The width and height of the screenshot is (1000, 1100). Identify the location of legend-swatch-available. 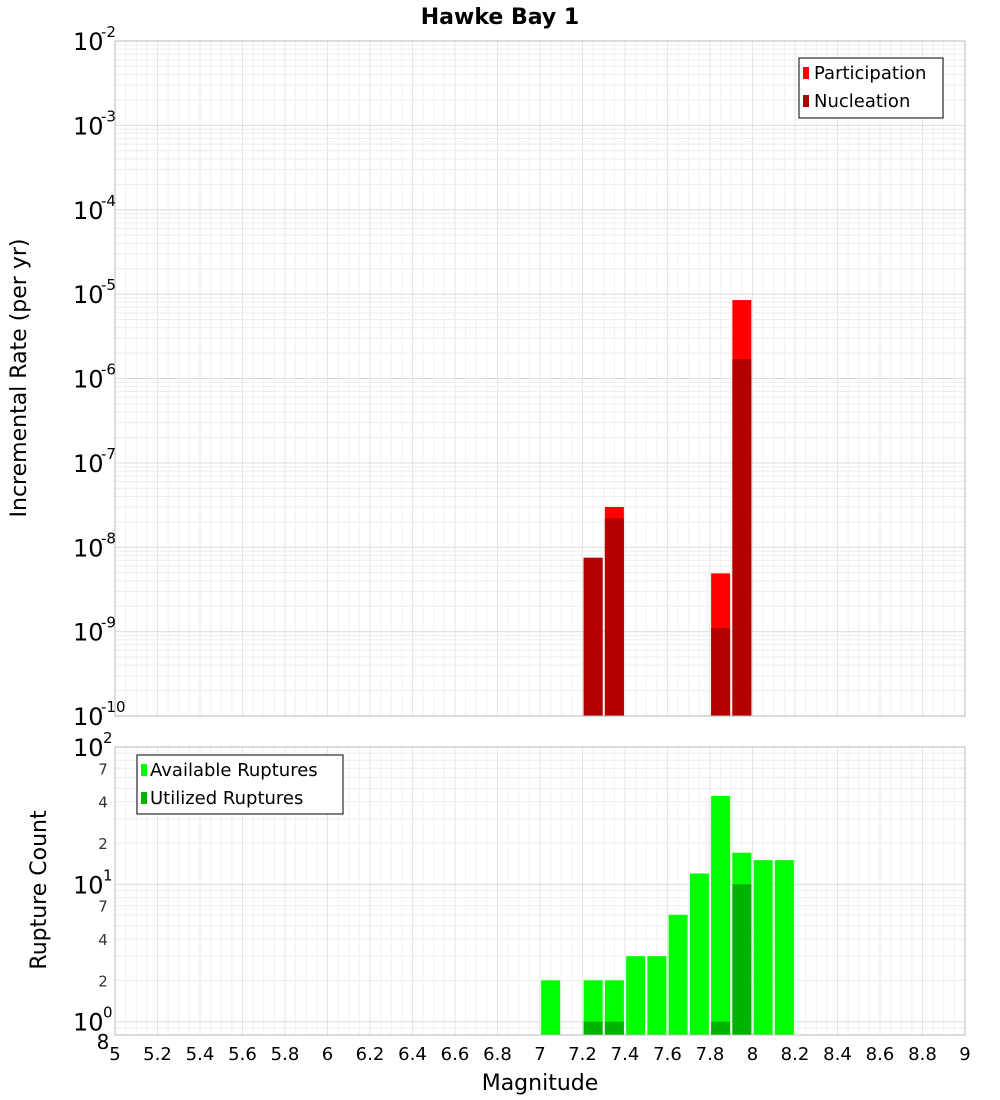
(144, 770).